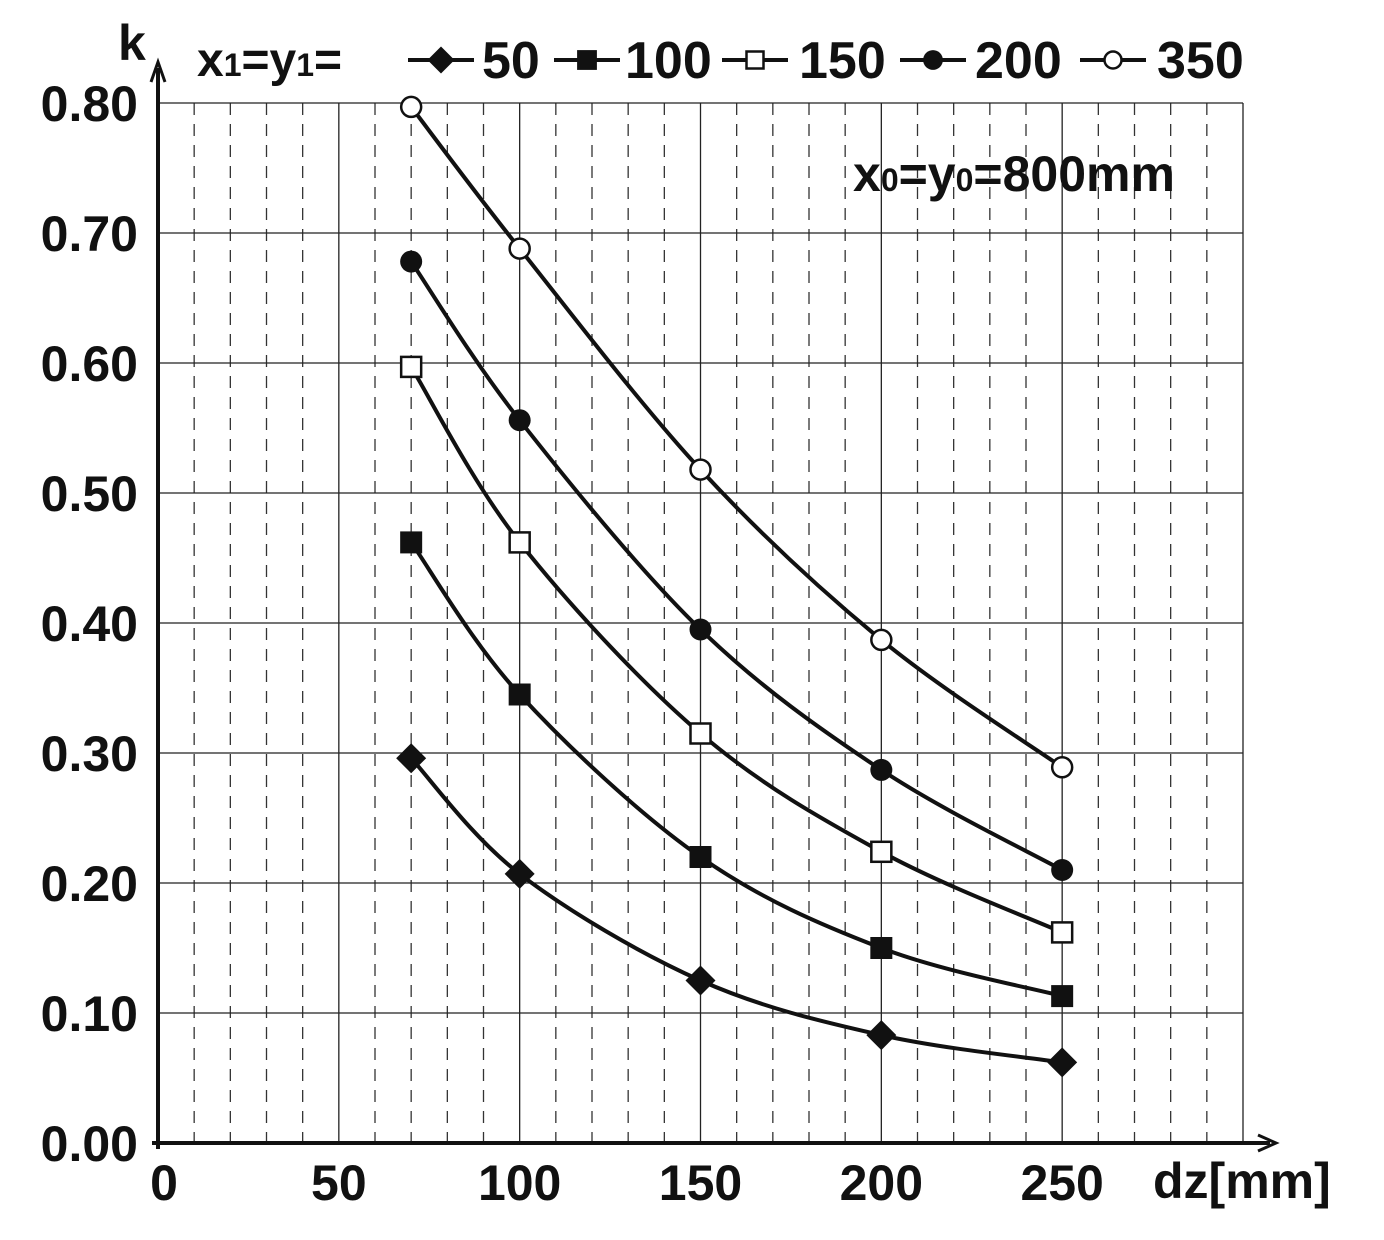  I want to click on legend-item-150: 150, so click(804, 61).